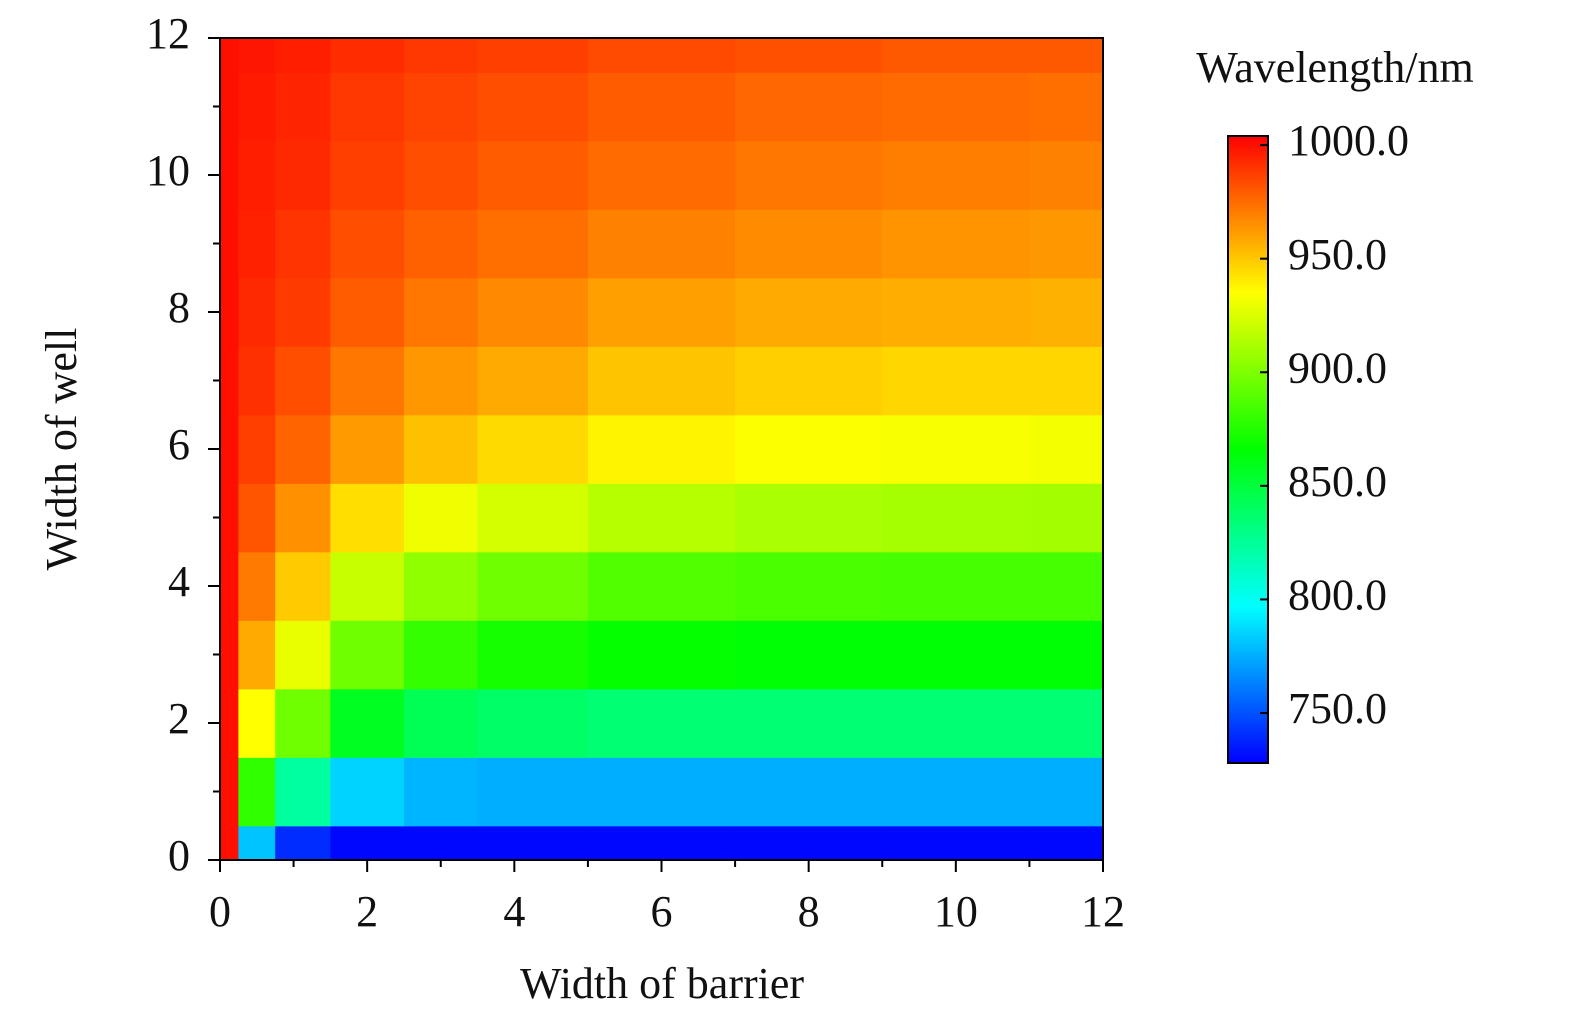  What do you see at coordinates (1248, 449) in the screenshot?
I see `colorbar` at bounding box center [1248, 449].